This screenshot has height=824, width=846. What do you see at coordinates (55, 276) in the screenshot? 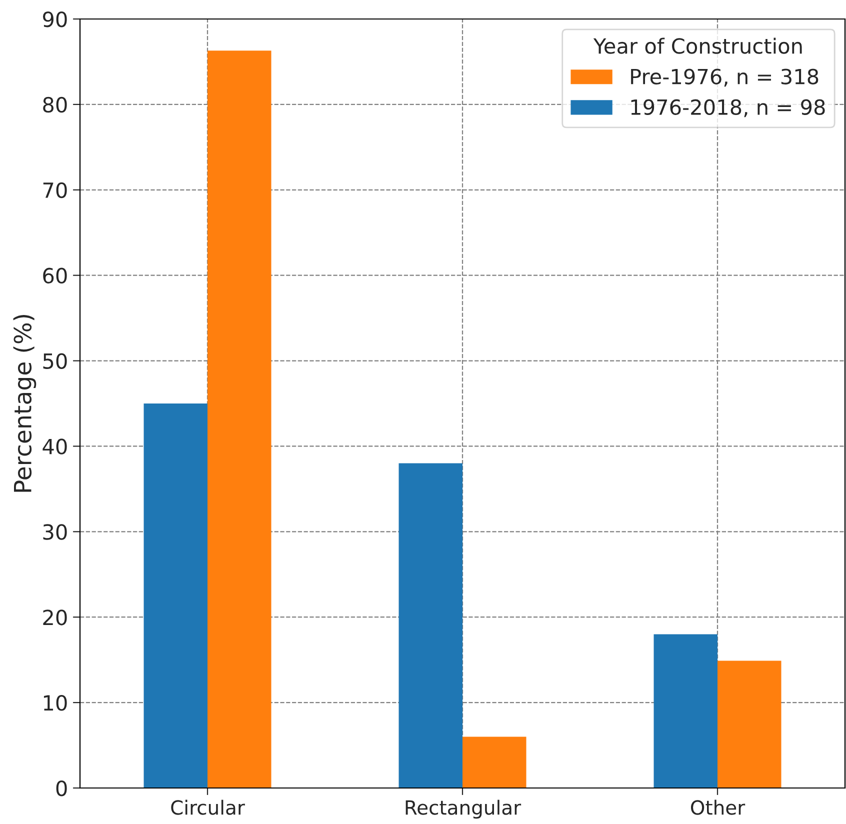
I see `y-tick-label: 60` at bounding box center [55, 276].